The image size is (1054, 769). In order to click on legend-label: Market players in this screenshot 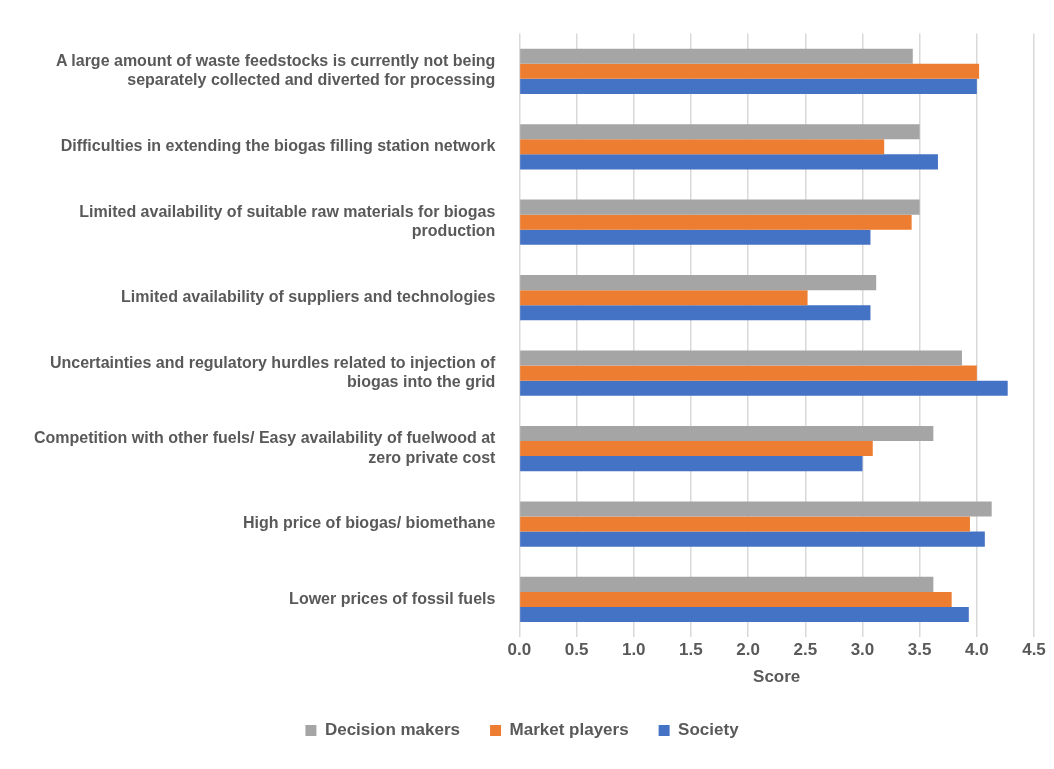, I will do `click(569, 730)`.